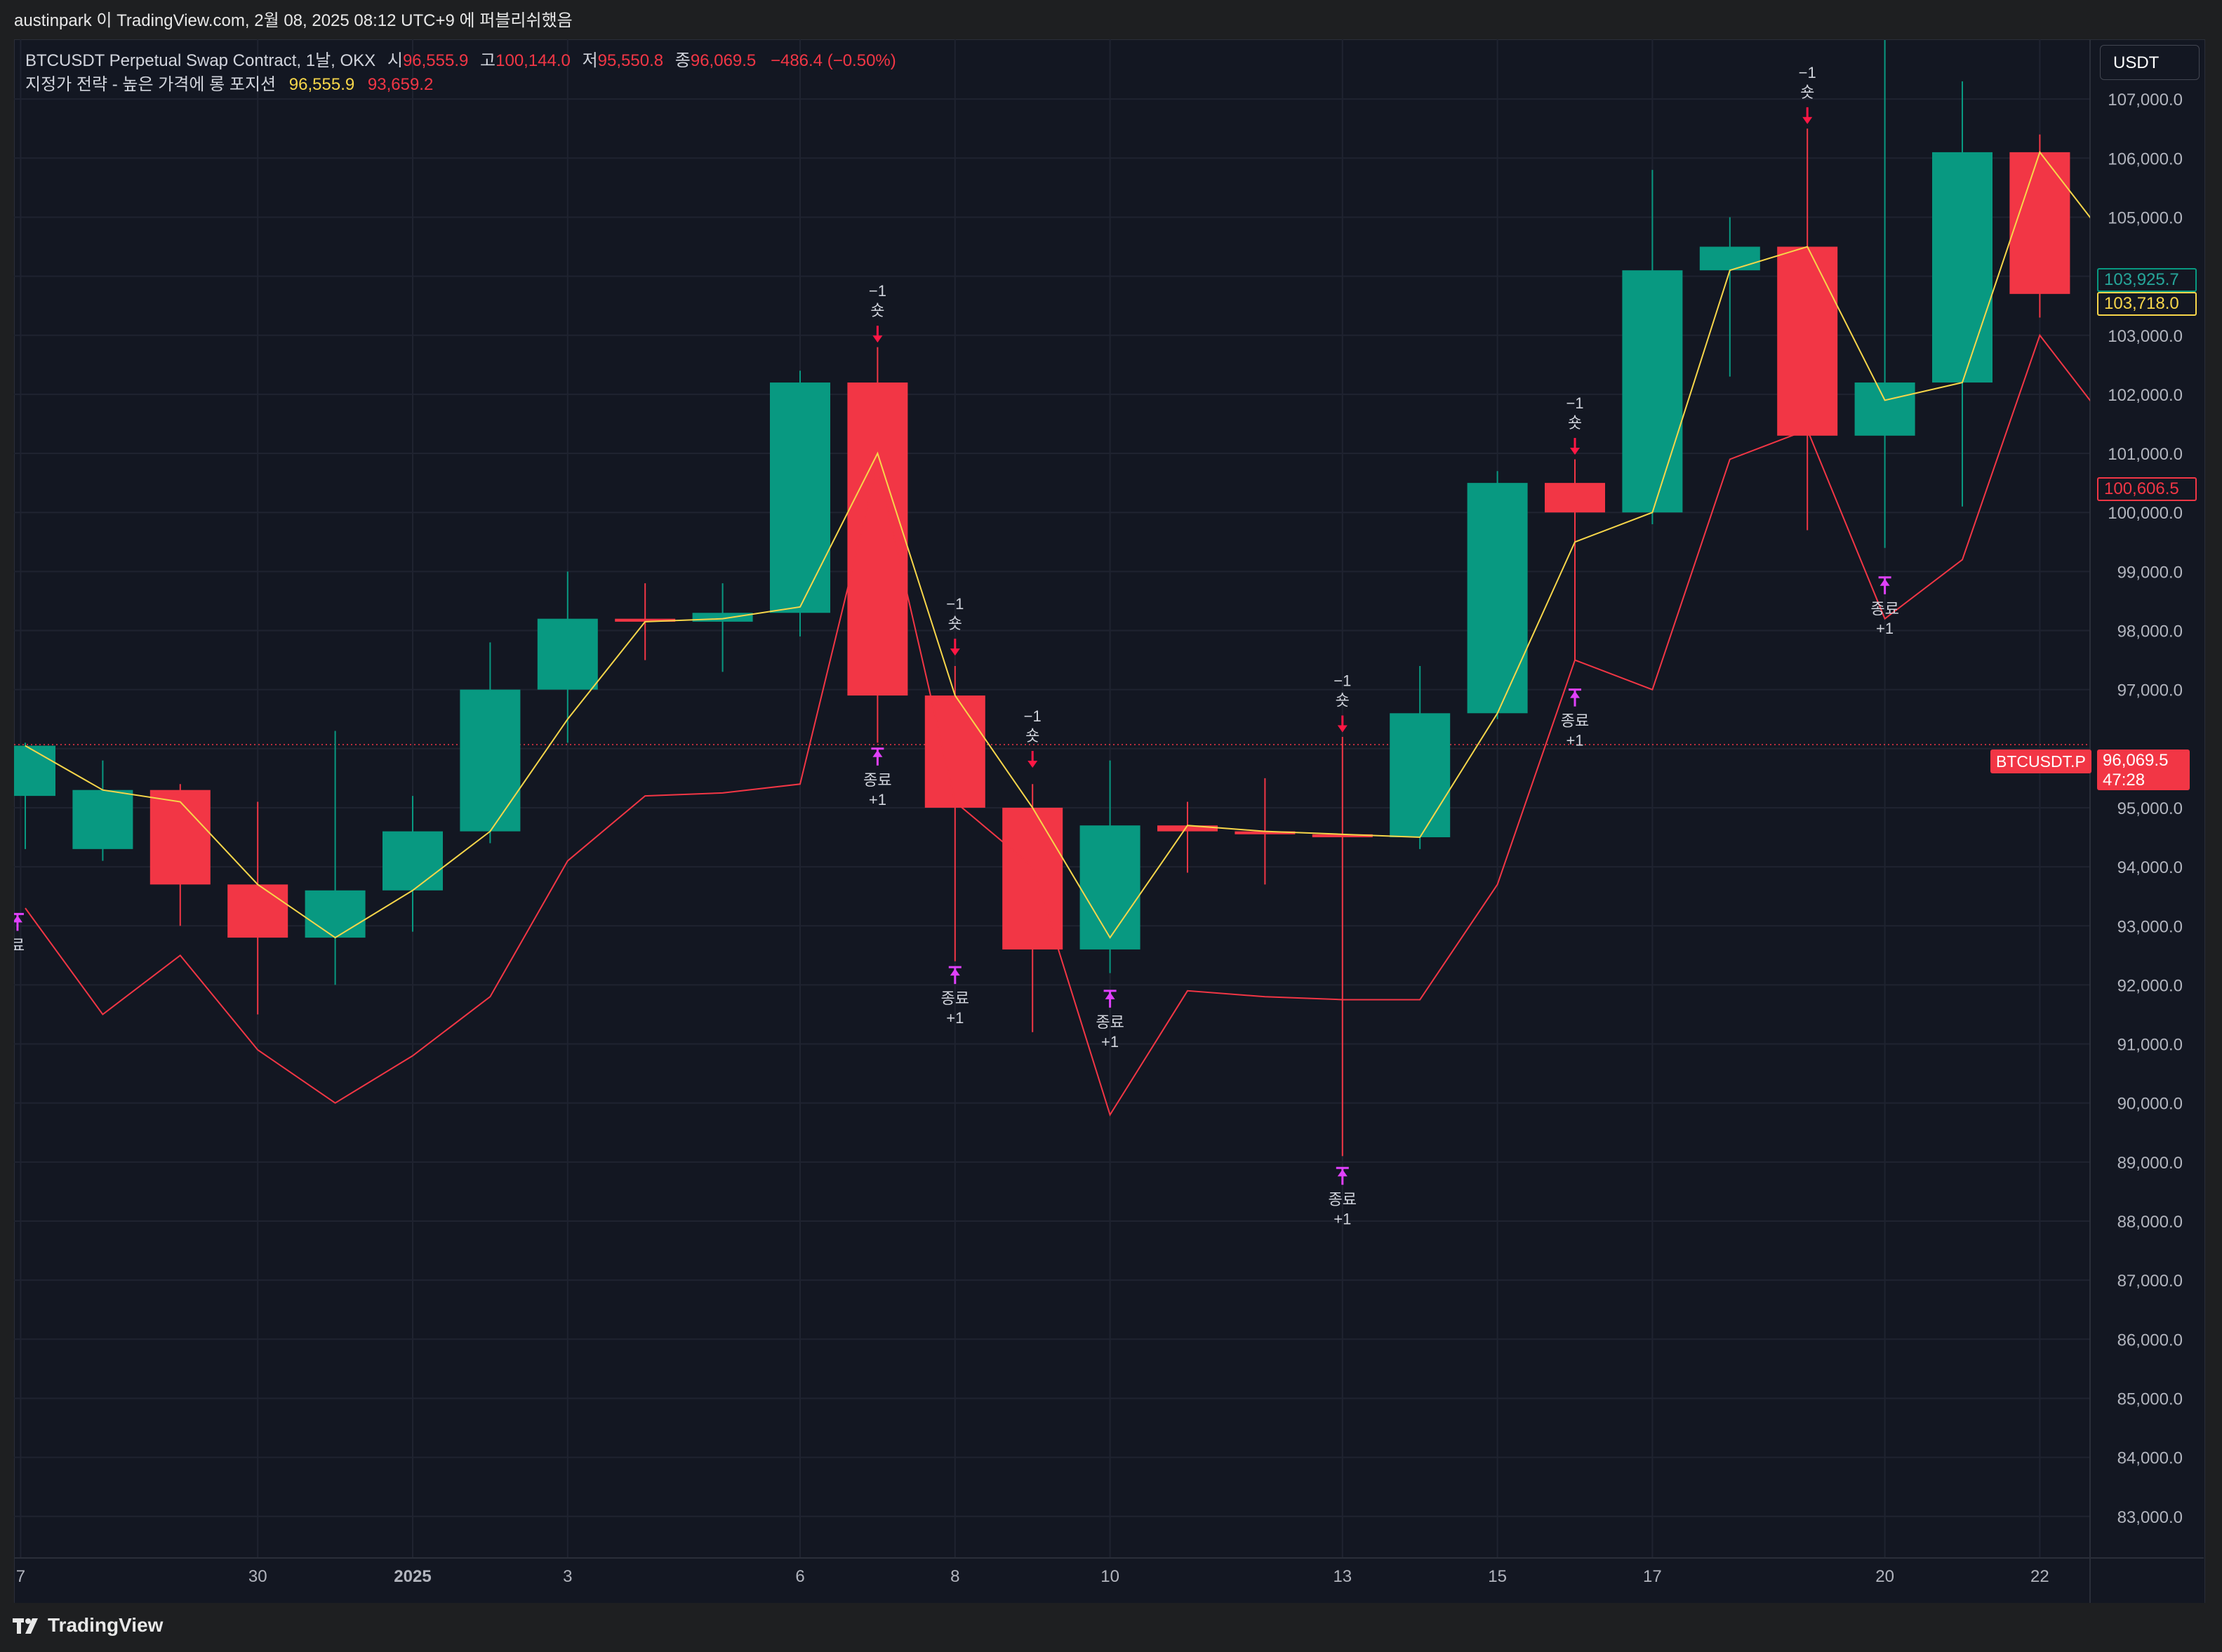 The width and height of the screenshot is (2222, 1652). What do you see at coordinates (833, 61) in the screenshot?
I see `legend-change: −486.4 (−0.50%)` at bounding box center [833, 61].